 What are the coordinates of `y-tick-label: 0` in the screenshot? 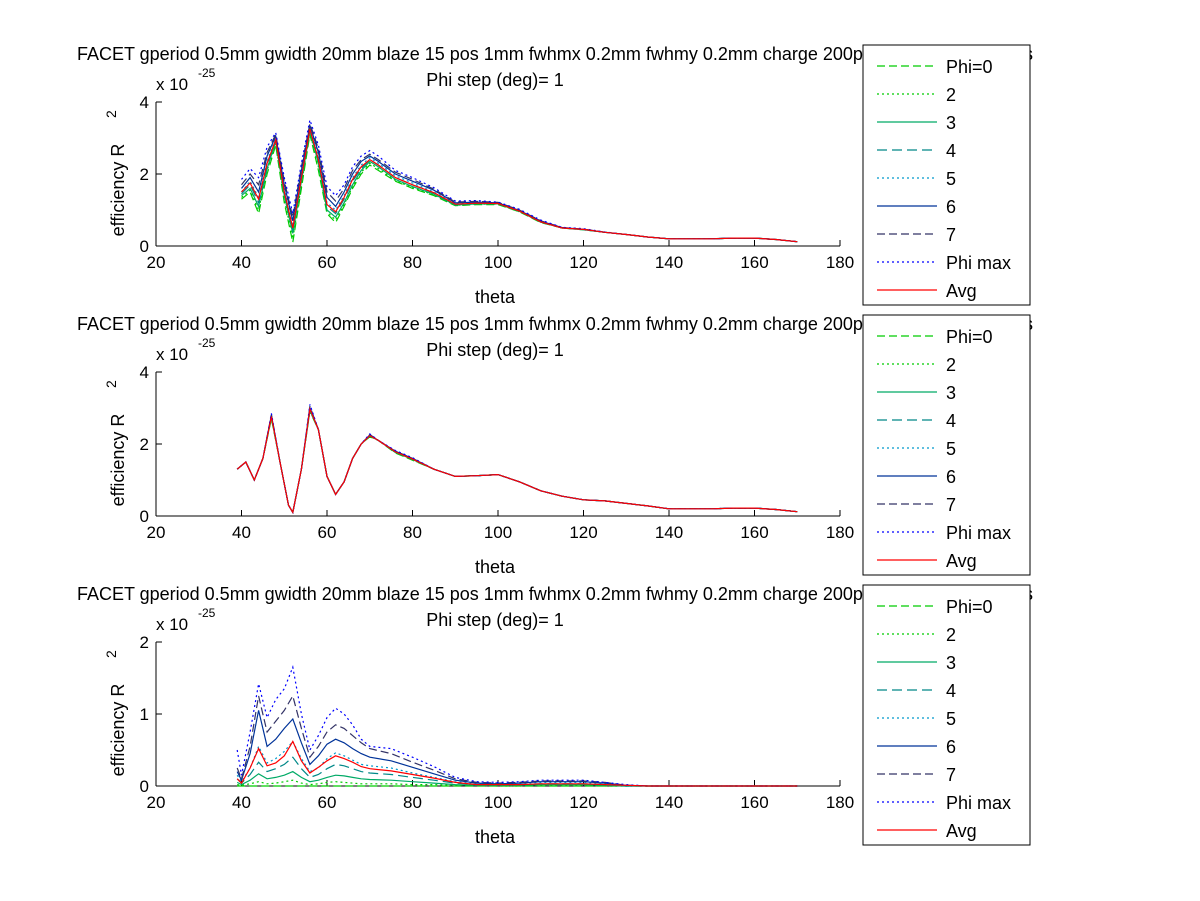 It's located at (144, 516).